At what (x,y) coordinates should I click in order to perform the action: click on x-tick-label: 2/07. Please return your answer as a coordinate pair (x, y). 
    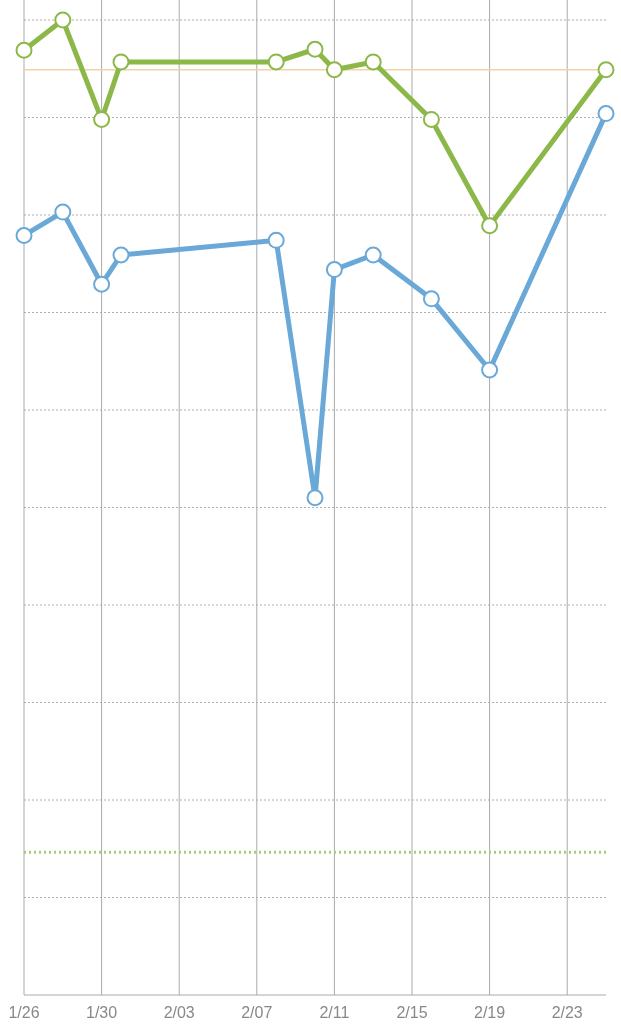
    Looking at the image, I should click on (257, 1012).